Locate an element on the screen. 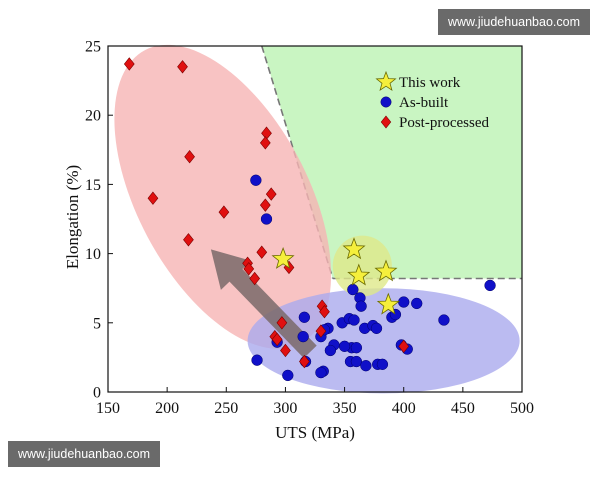 The width and height of the screenshot is (600, 480). blue-region is located at coordinates (383, 341).